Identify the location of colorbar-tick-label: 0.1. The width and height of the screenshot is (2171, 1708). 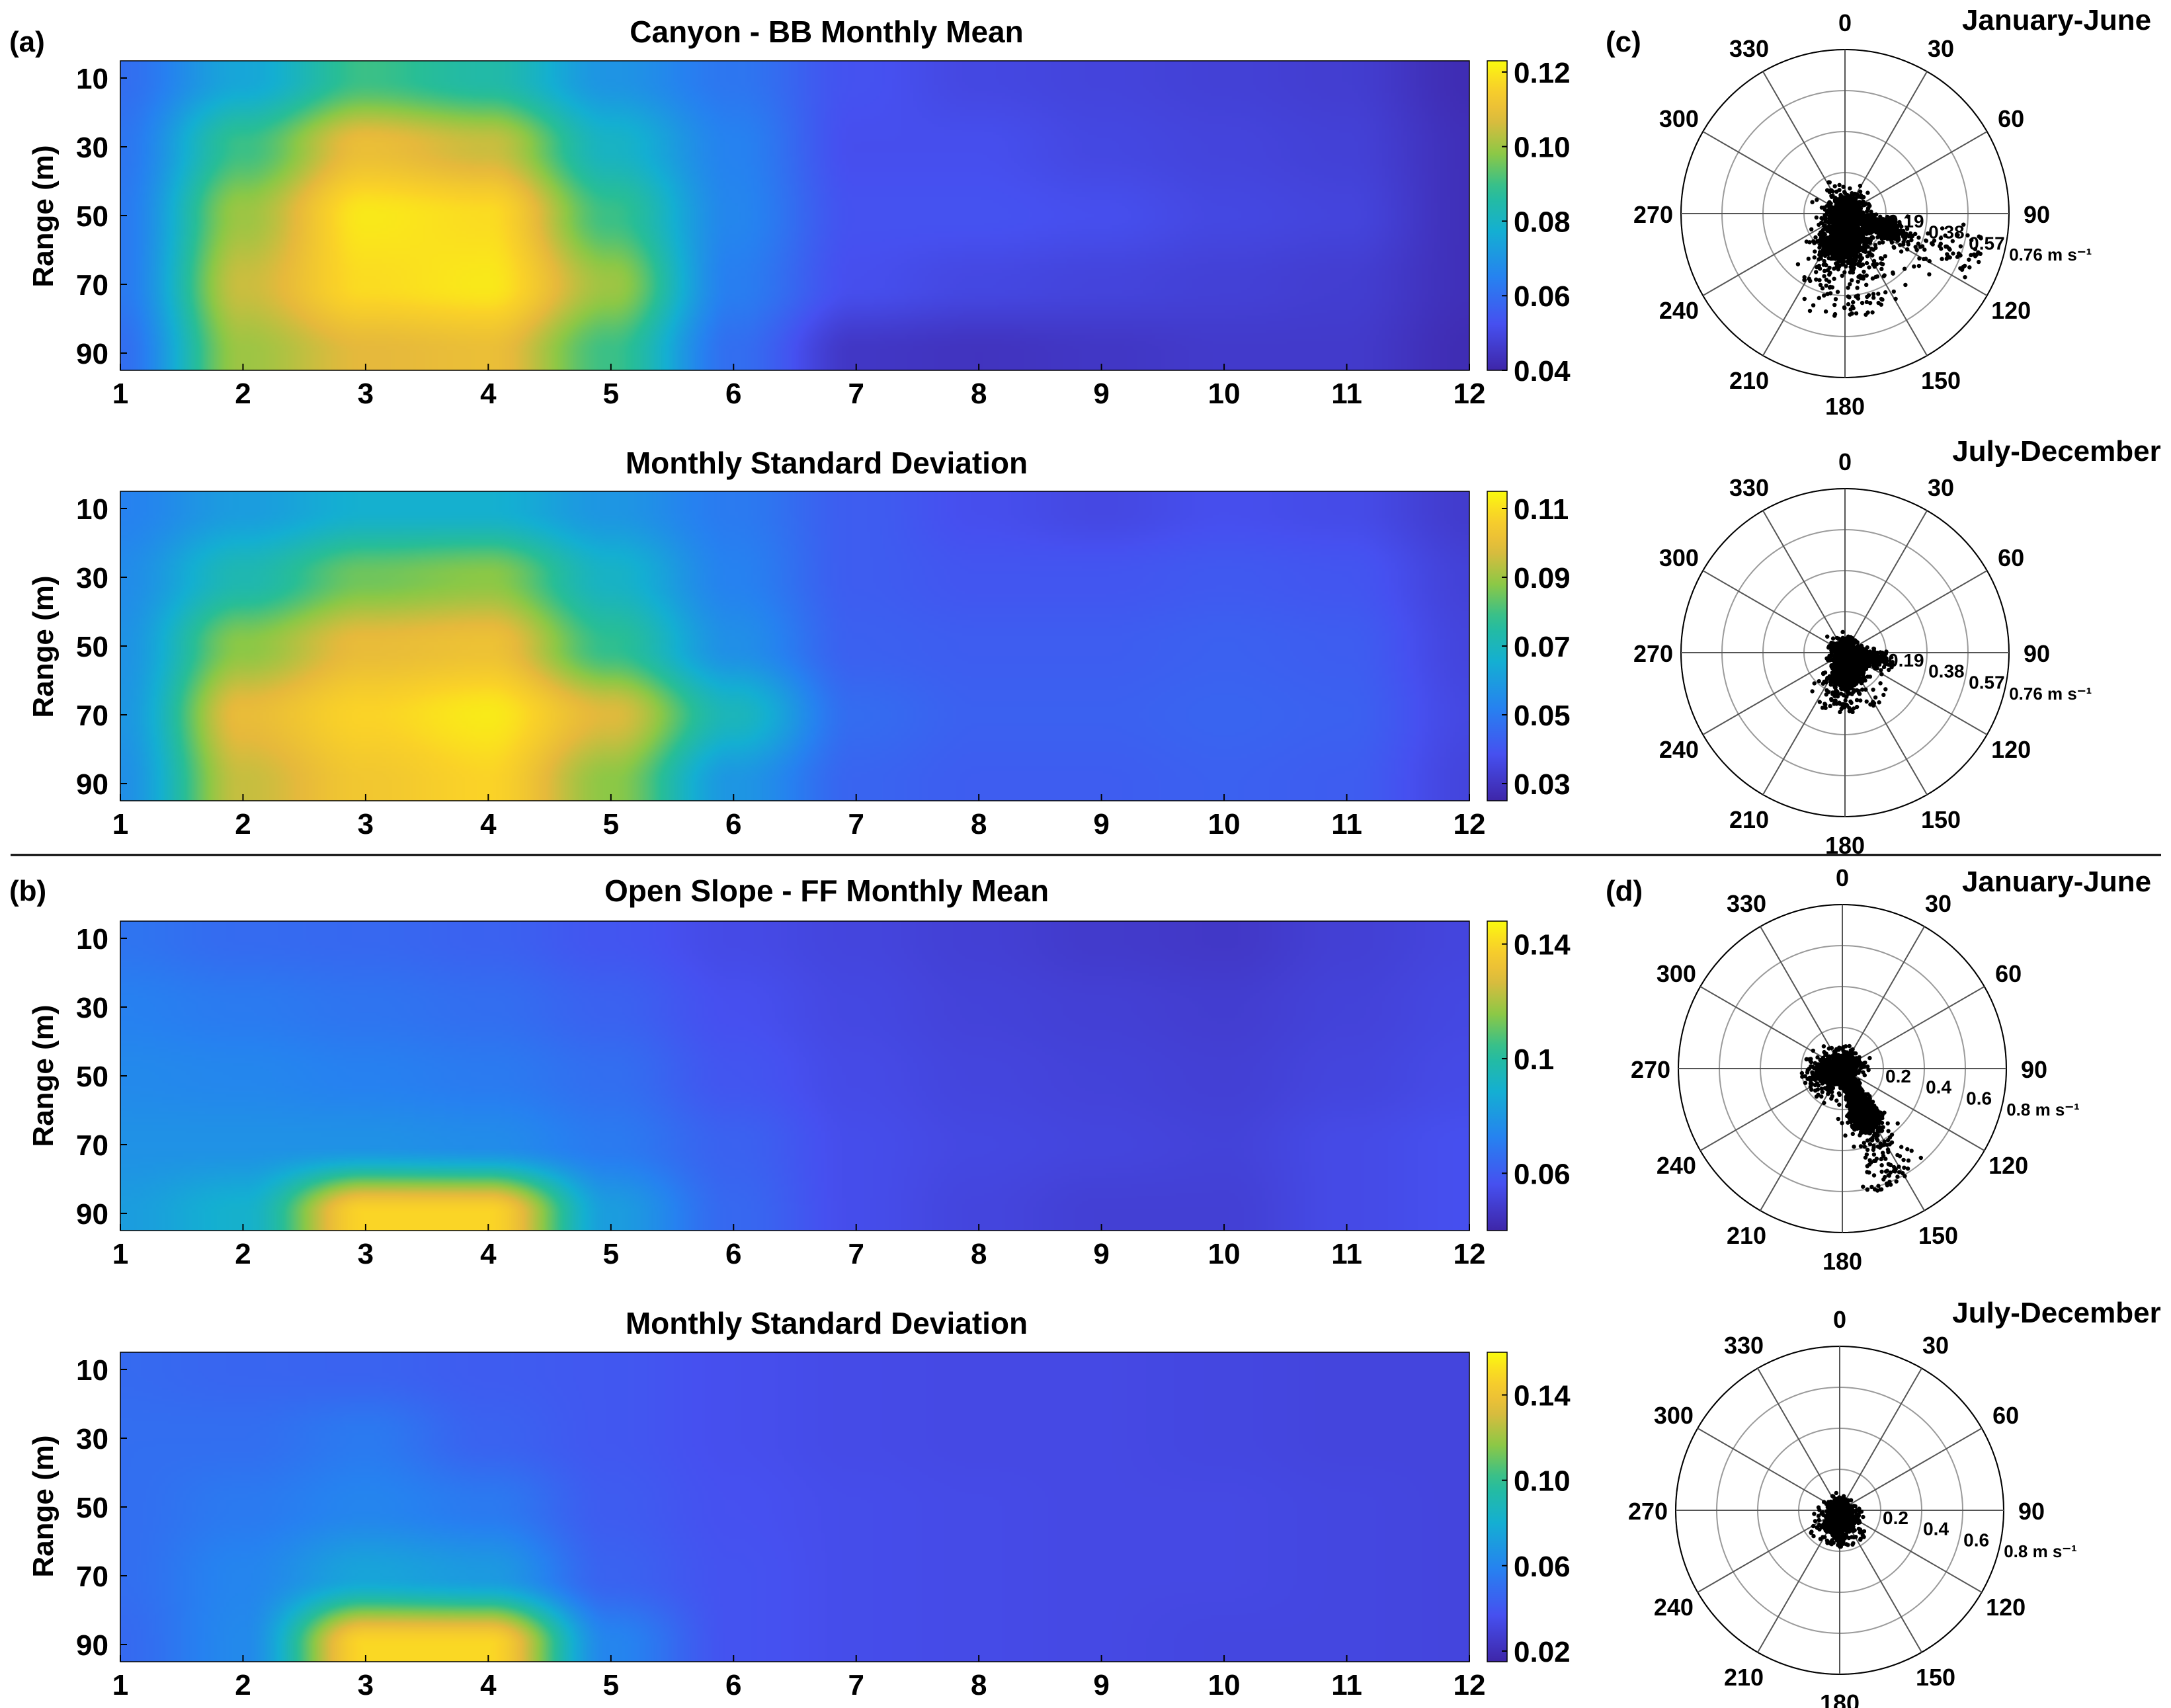
(1534, 1059).